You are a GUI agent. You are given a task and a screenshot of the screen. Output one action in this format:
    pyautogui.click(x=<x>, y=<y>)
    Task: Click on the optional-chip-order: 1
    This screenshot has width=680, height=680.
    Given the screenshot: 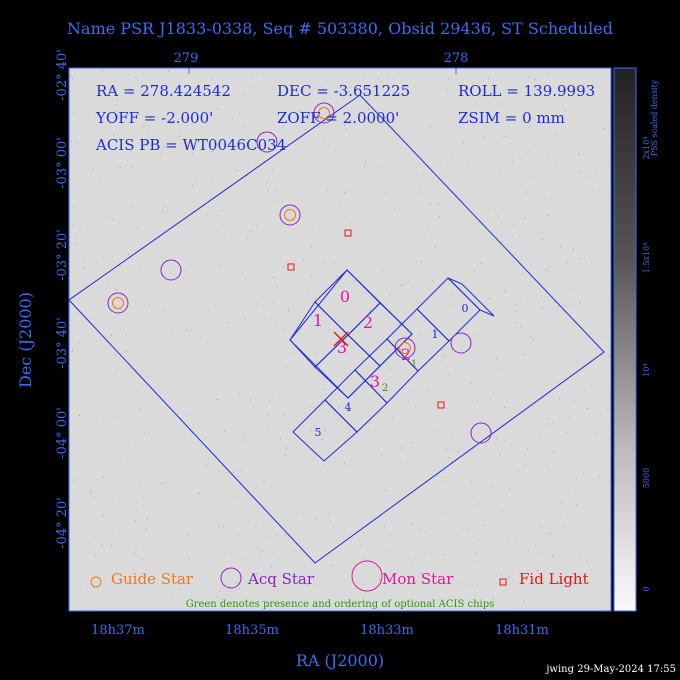 What is the action you would take?
    pyautogui.click(x=414, y=364)
    